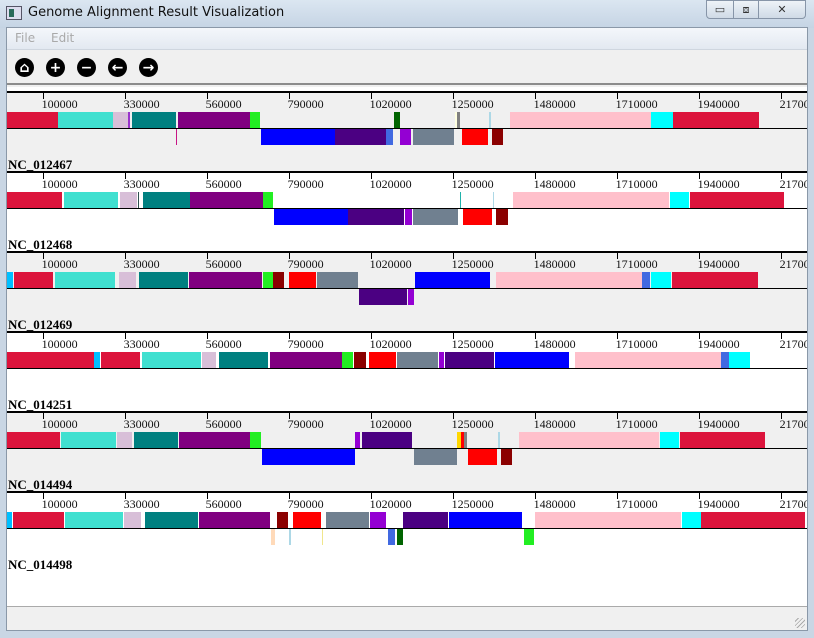 This screenshot has width=814, height=638. Describe the element at coordinates (746, 9) in the screenshot. I see `maximize-button: ⧈` at that location.